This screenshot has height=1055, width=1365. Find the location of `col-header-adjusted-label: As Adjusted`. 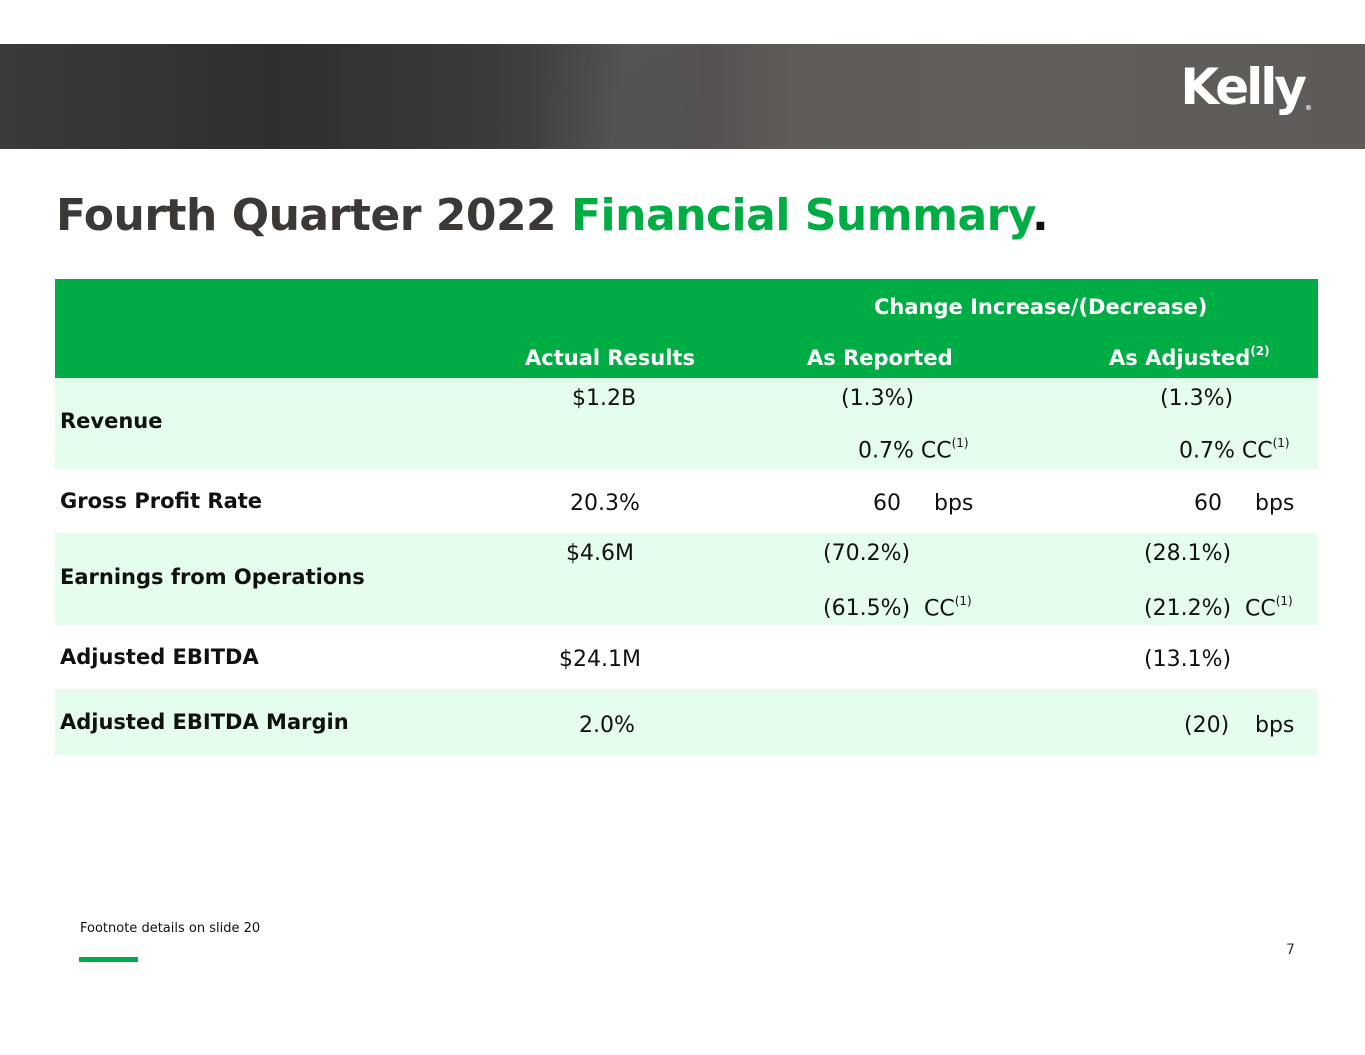

col-header-adjusted-label: As Adjusted is located at coordinates (1180, 358).